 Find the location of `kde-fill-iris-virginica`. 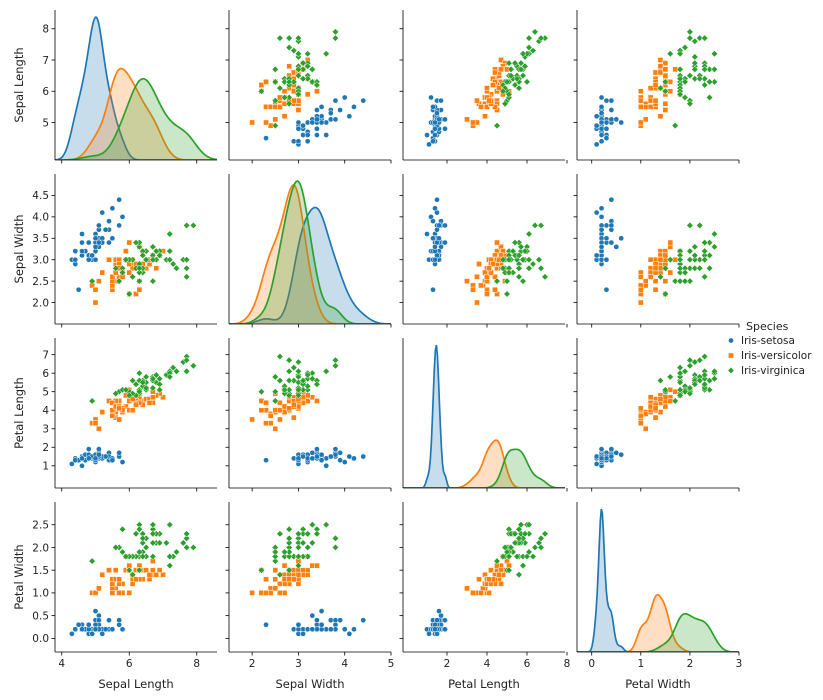

kde-fill-iris-virginica is located at coordinates (658, 632).